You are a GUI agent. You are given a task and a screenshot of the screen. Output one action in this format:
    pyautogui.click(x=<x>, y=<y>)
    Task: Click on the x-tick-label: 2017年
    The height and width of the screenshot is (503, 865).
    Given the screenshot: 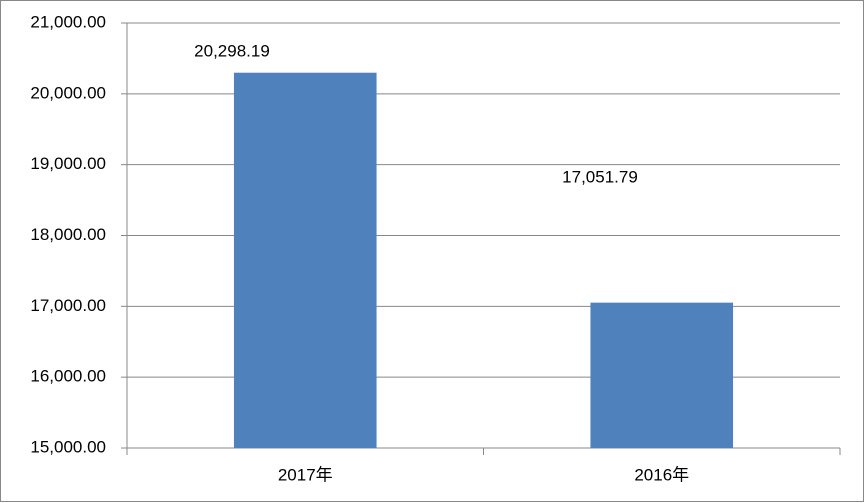 What is the action you would take?
    pyautogui.click(x=305, y=474)
    